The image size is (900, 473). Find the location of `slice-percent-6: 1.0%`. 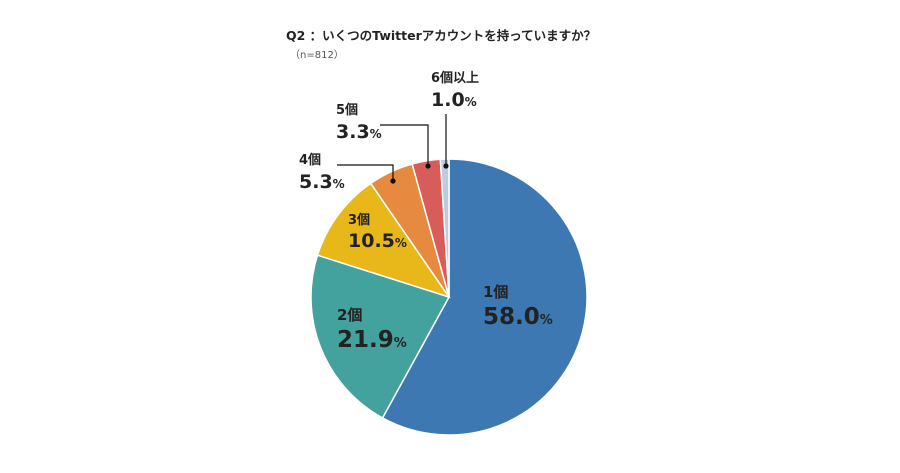

slice-percent-6: 1.0% is located at coordinates (454, 100).